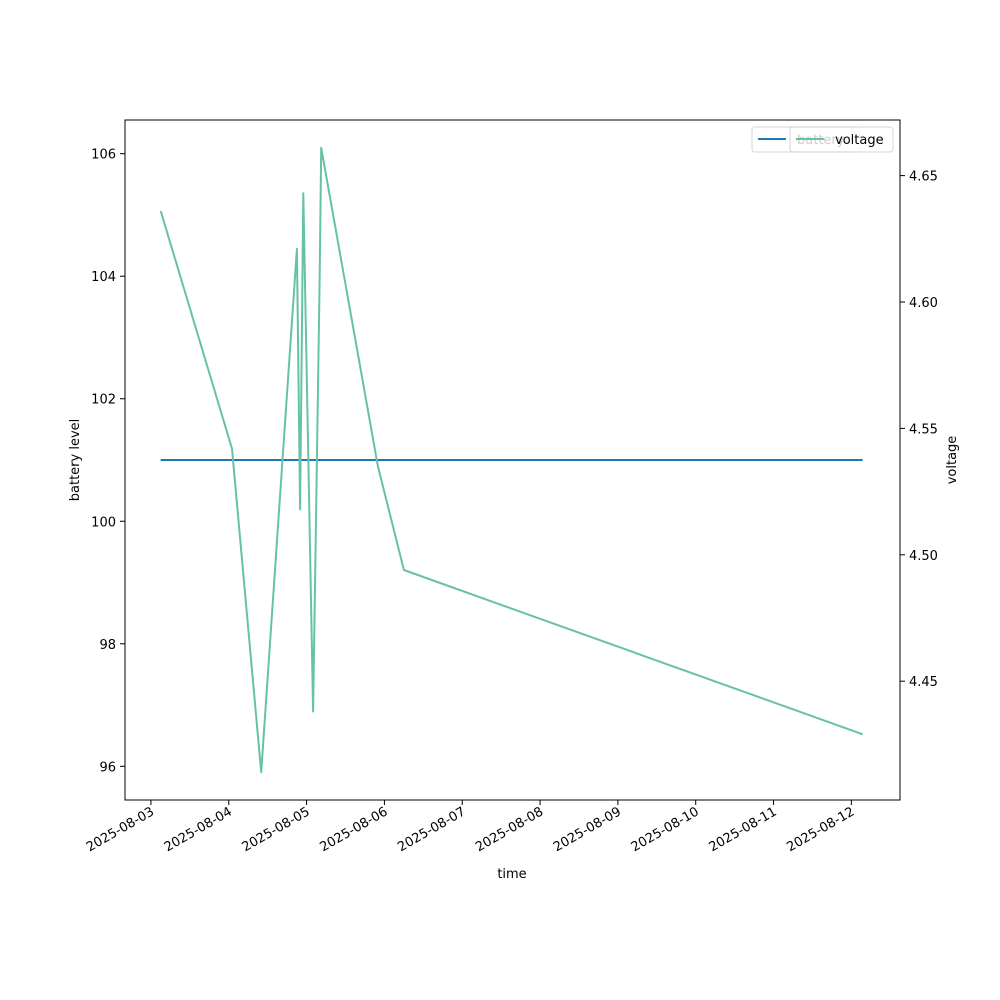 The image size is (1000, 1000). I want to click on legend-voltage: voltage, so click(841, 139).